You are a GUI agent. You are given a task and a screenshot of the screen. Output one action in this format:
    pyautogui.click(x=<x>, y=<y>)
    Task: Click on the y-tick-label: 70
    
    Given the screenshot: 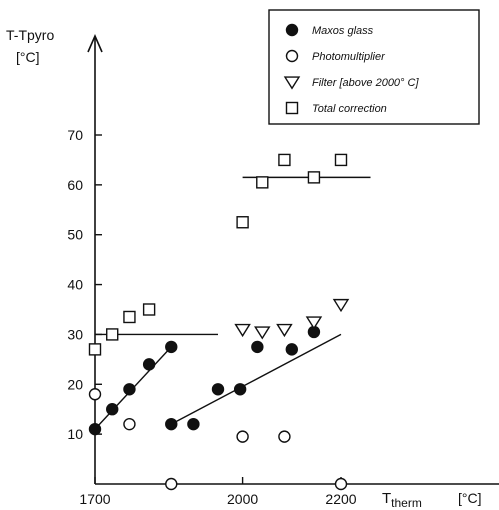 What is the action you would take?
    pyautogui.click(x=75, y=135)
    